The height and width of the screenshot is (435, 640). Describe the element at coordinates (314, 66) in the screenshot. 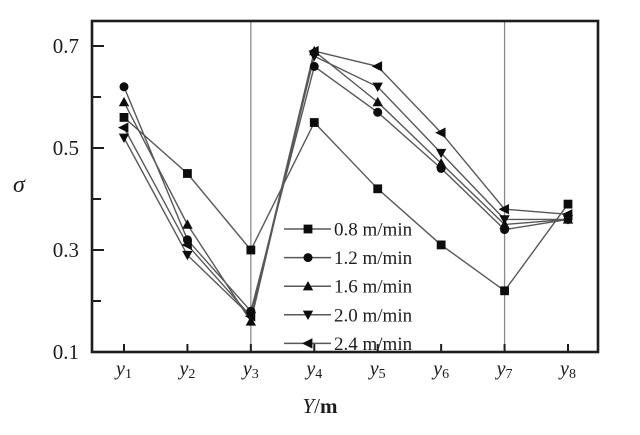

I see `data-point-1-2-m-min-y4` at that location.